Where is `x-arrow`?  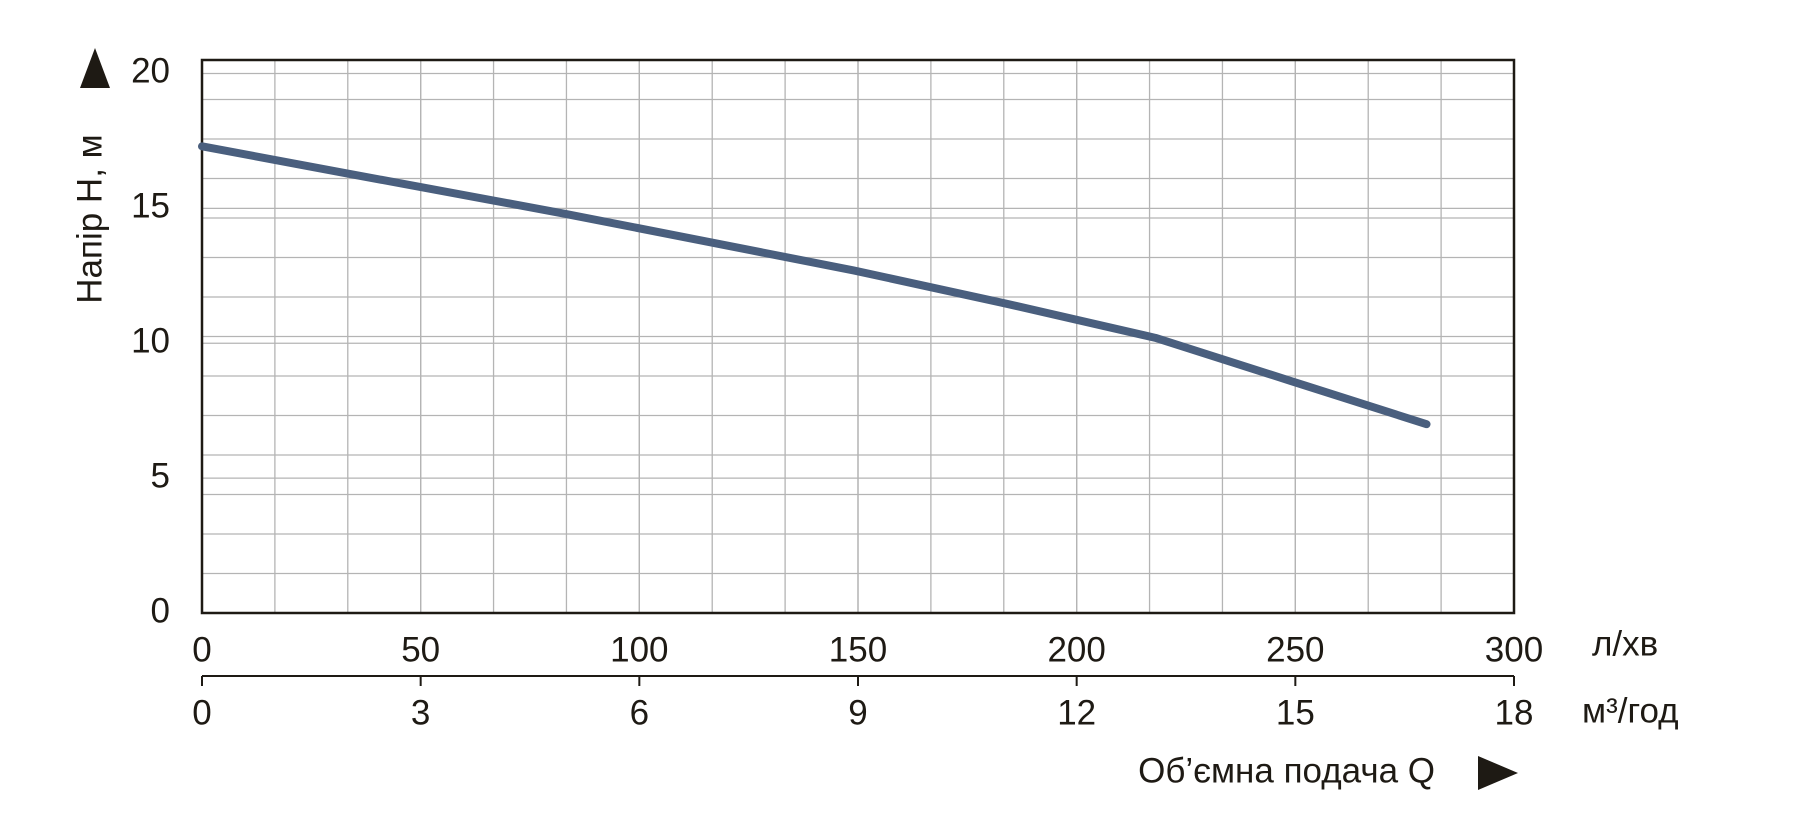
x-arrow is located at coordinates (1498, 773).